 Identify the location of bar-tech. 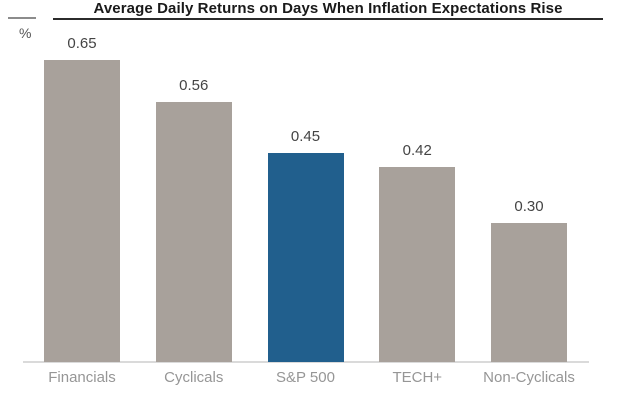
(417, 264).